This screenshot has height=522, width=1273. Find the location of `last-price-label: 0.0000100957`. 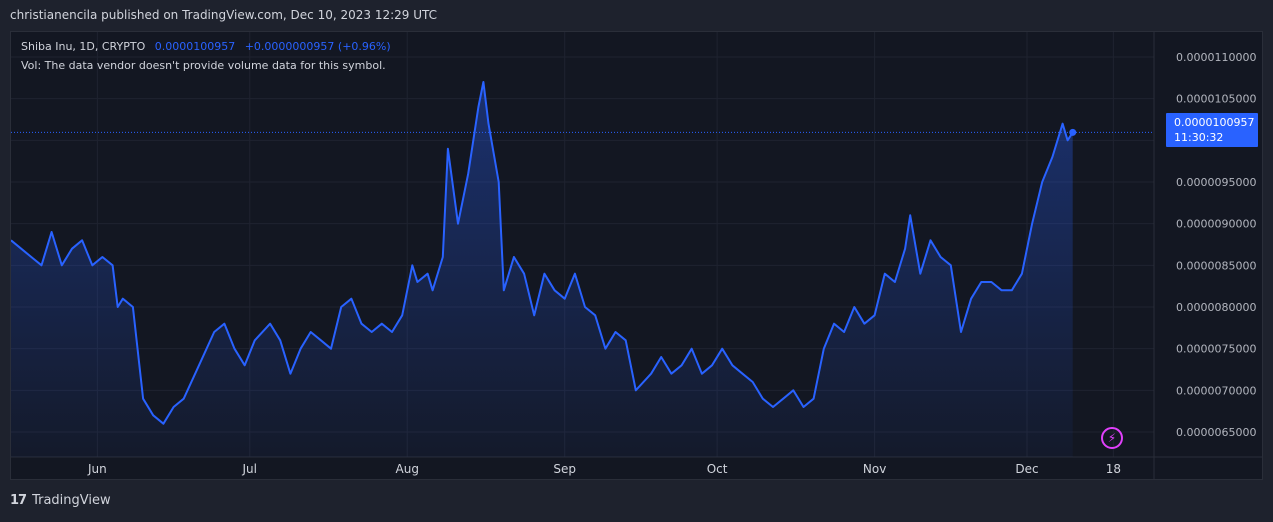

last-price-label: 0.0000100957 is located at coordinates (195, 46).